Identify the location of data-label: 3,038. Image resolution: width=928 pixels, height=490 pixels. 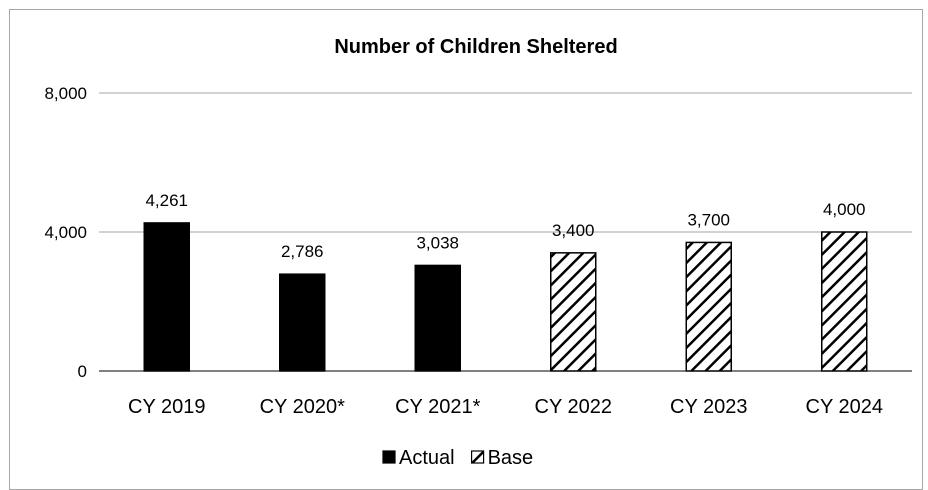
(437, 242).